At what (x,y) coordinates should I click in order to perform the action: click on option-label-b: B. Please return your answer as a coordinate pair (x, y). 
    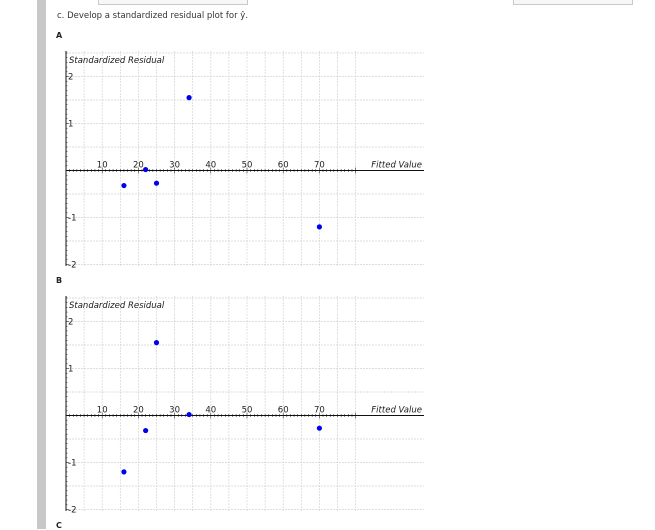
    Looking at the image, I should click on (59, 280).